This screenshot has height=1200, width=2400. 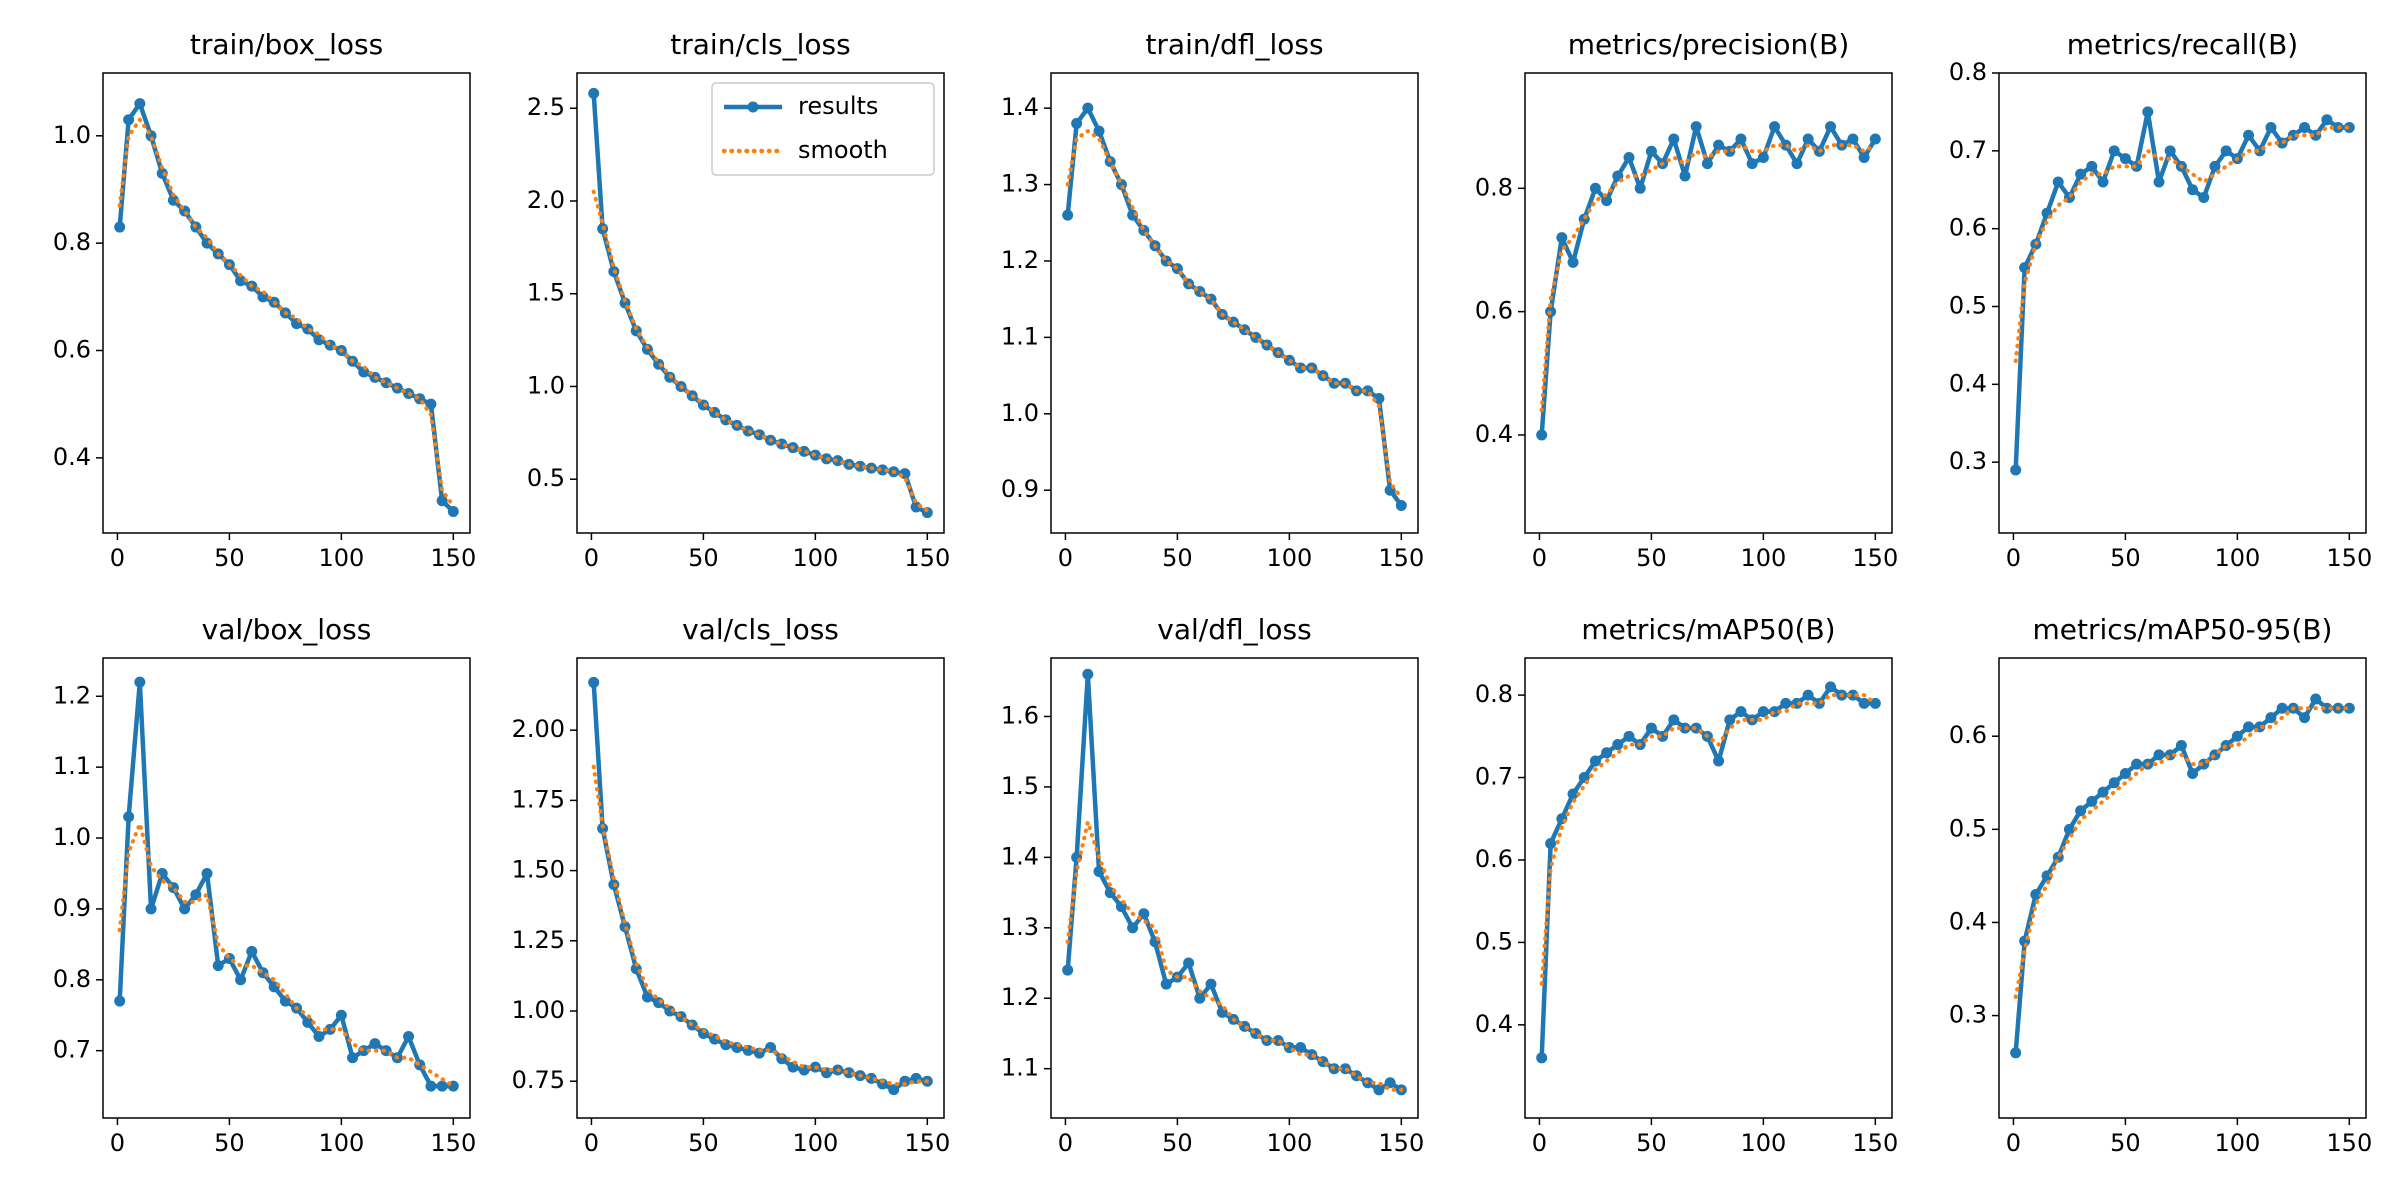 What do you see at coordinates (72, 457) in the screenshot?
I see `y-tick-label: 0.4` at bounding box center [72, 457].